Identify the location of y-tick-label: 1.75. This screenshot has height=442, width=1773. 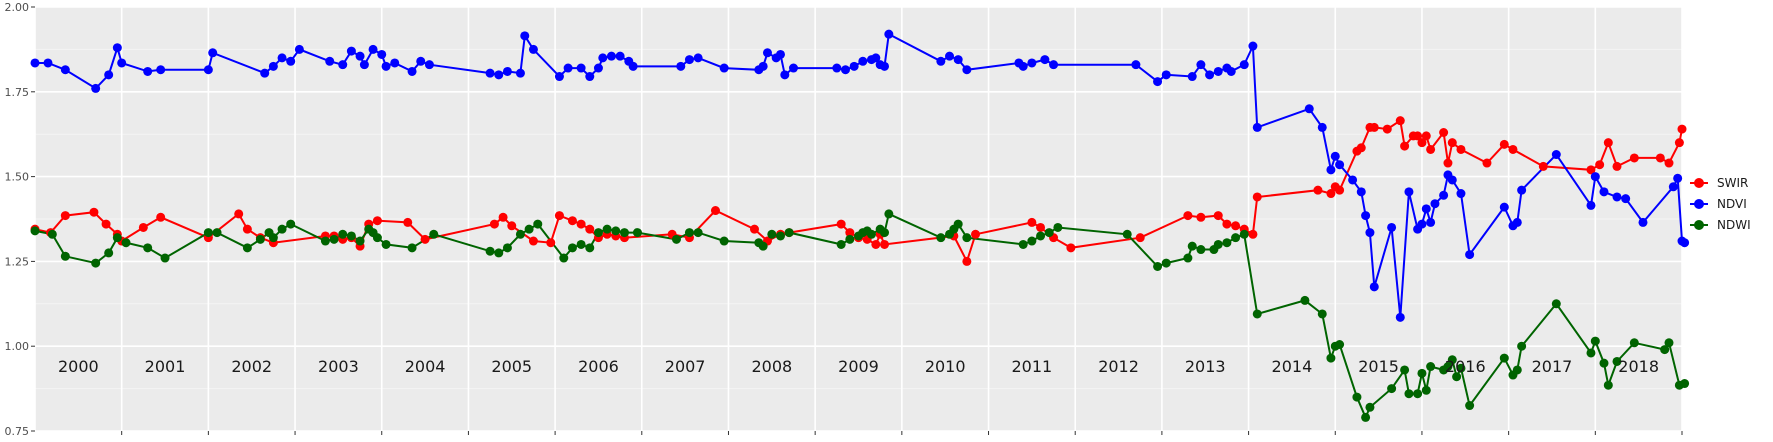
(17, 92).